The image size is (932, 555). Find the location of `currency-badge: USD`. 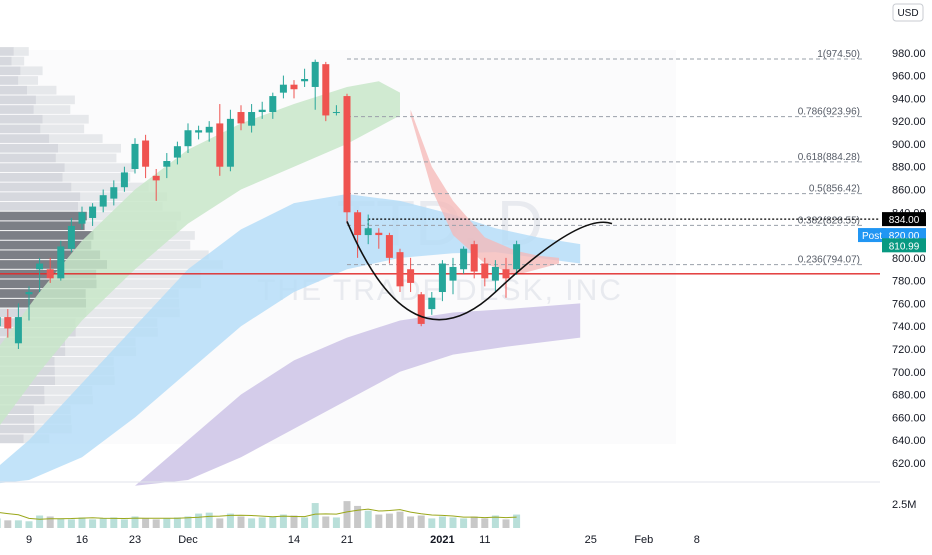

currency-badge: USD is located at coordinates (908, 12).